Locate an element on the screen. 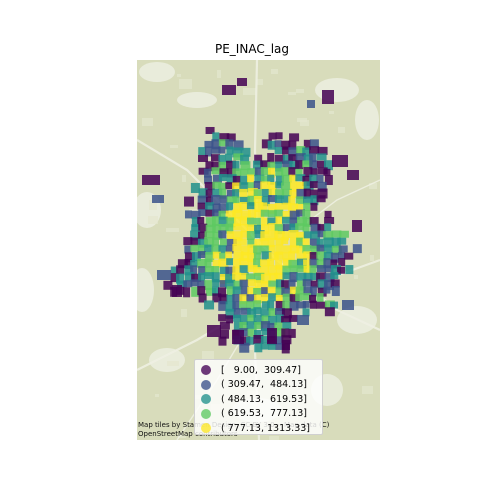 This screenshot has width=504, height=504. legend-label-4: ( 619.53, 777.13] is located at coordinates (264, 414).